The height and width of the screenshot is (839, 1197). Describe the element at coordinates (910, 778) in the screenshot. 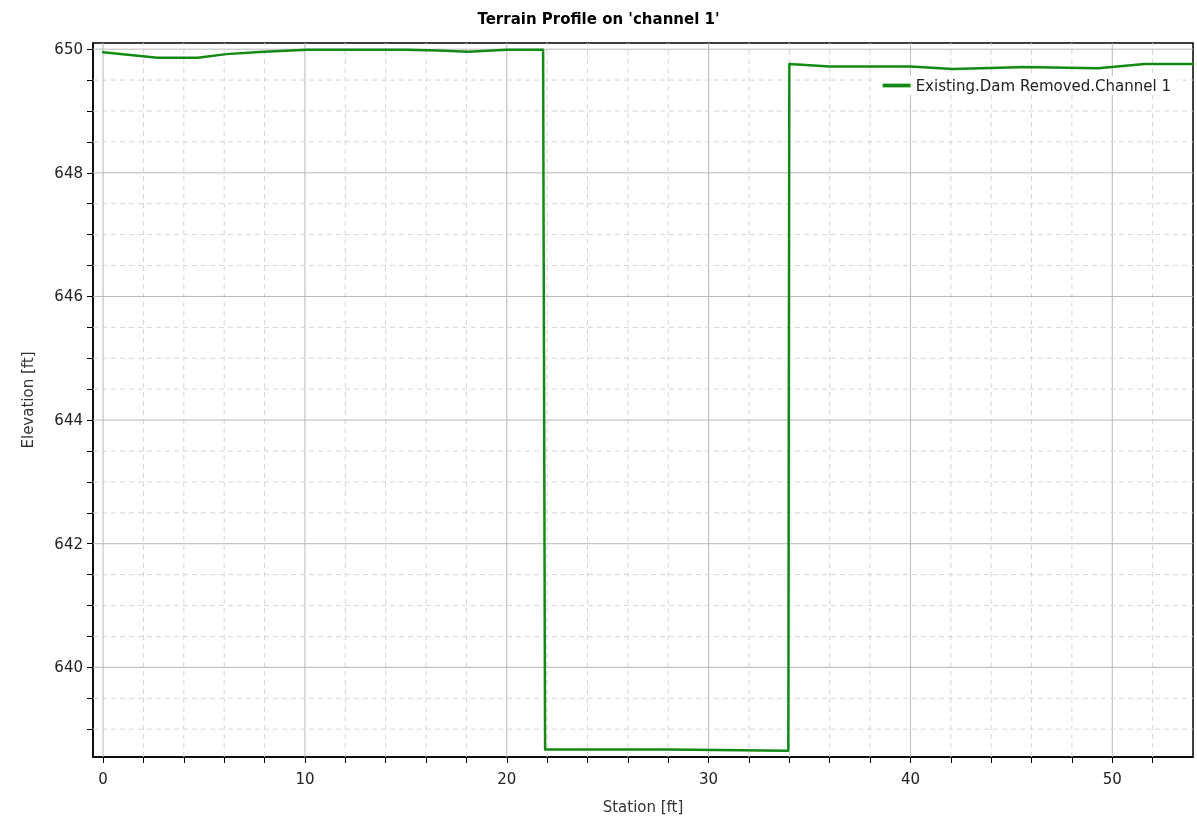

I see `x-tick-label: 40` at that location.